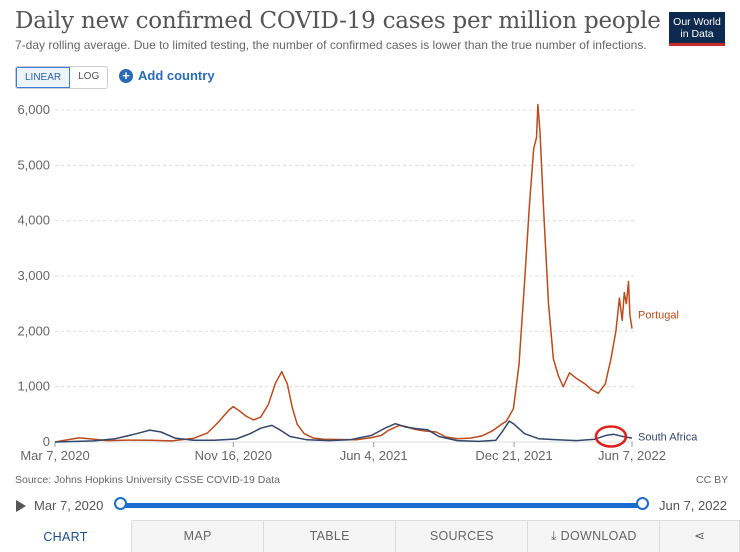  What do you see at coordinates (89, 77) in the screenshot?
I see `log-button: LOG` at bounding box center [89, 77].